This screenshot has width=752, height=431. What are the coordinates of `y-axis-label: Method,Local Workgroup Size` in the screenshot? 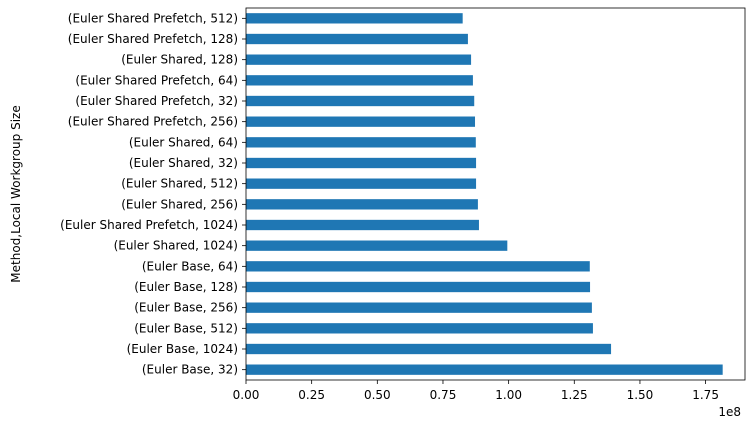 It's located at (16, 193).